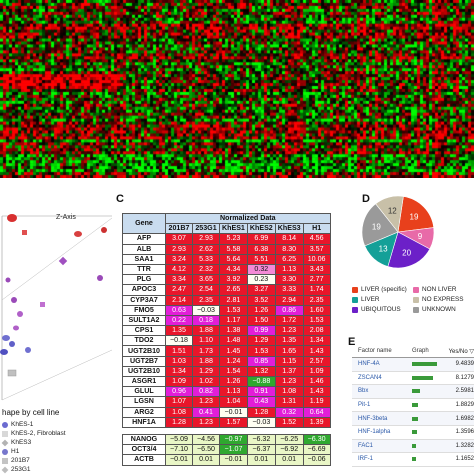 The image size is (474, 474). I want to click on value-cell: 5.33, so click(206, 259).